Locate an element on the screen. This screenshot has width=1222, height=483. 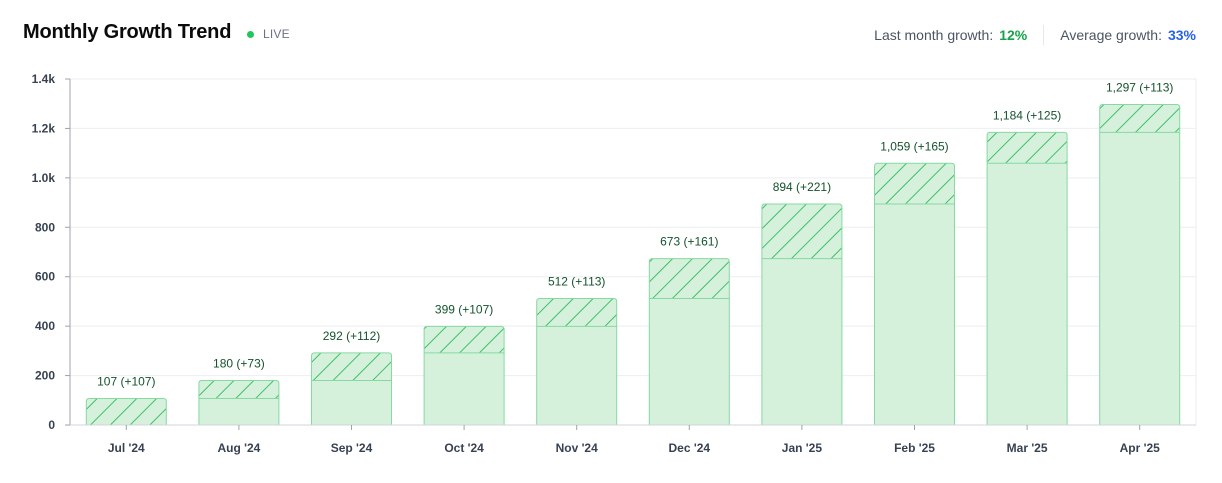
x-tick-label: Jul '24 is located at coordinates (126, 448).